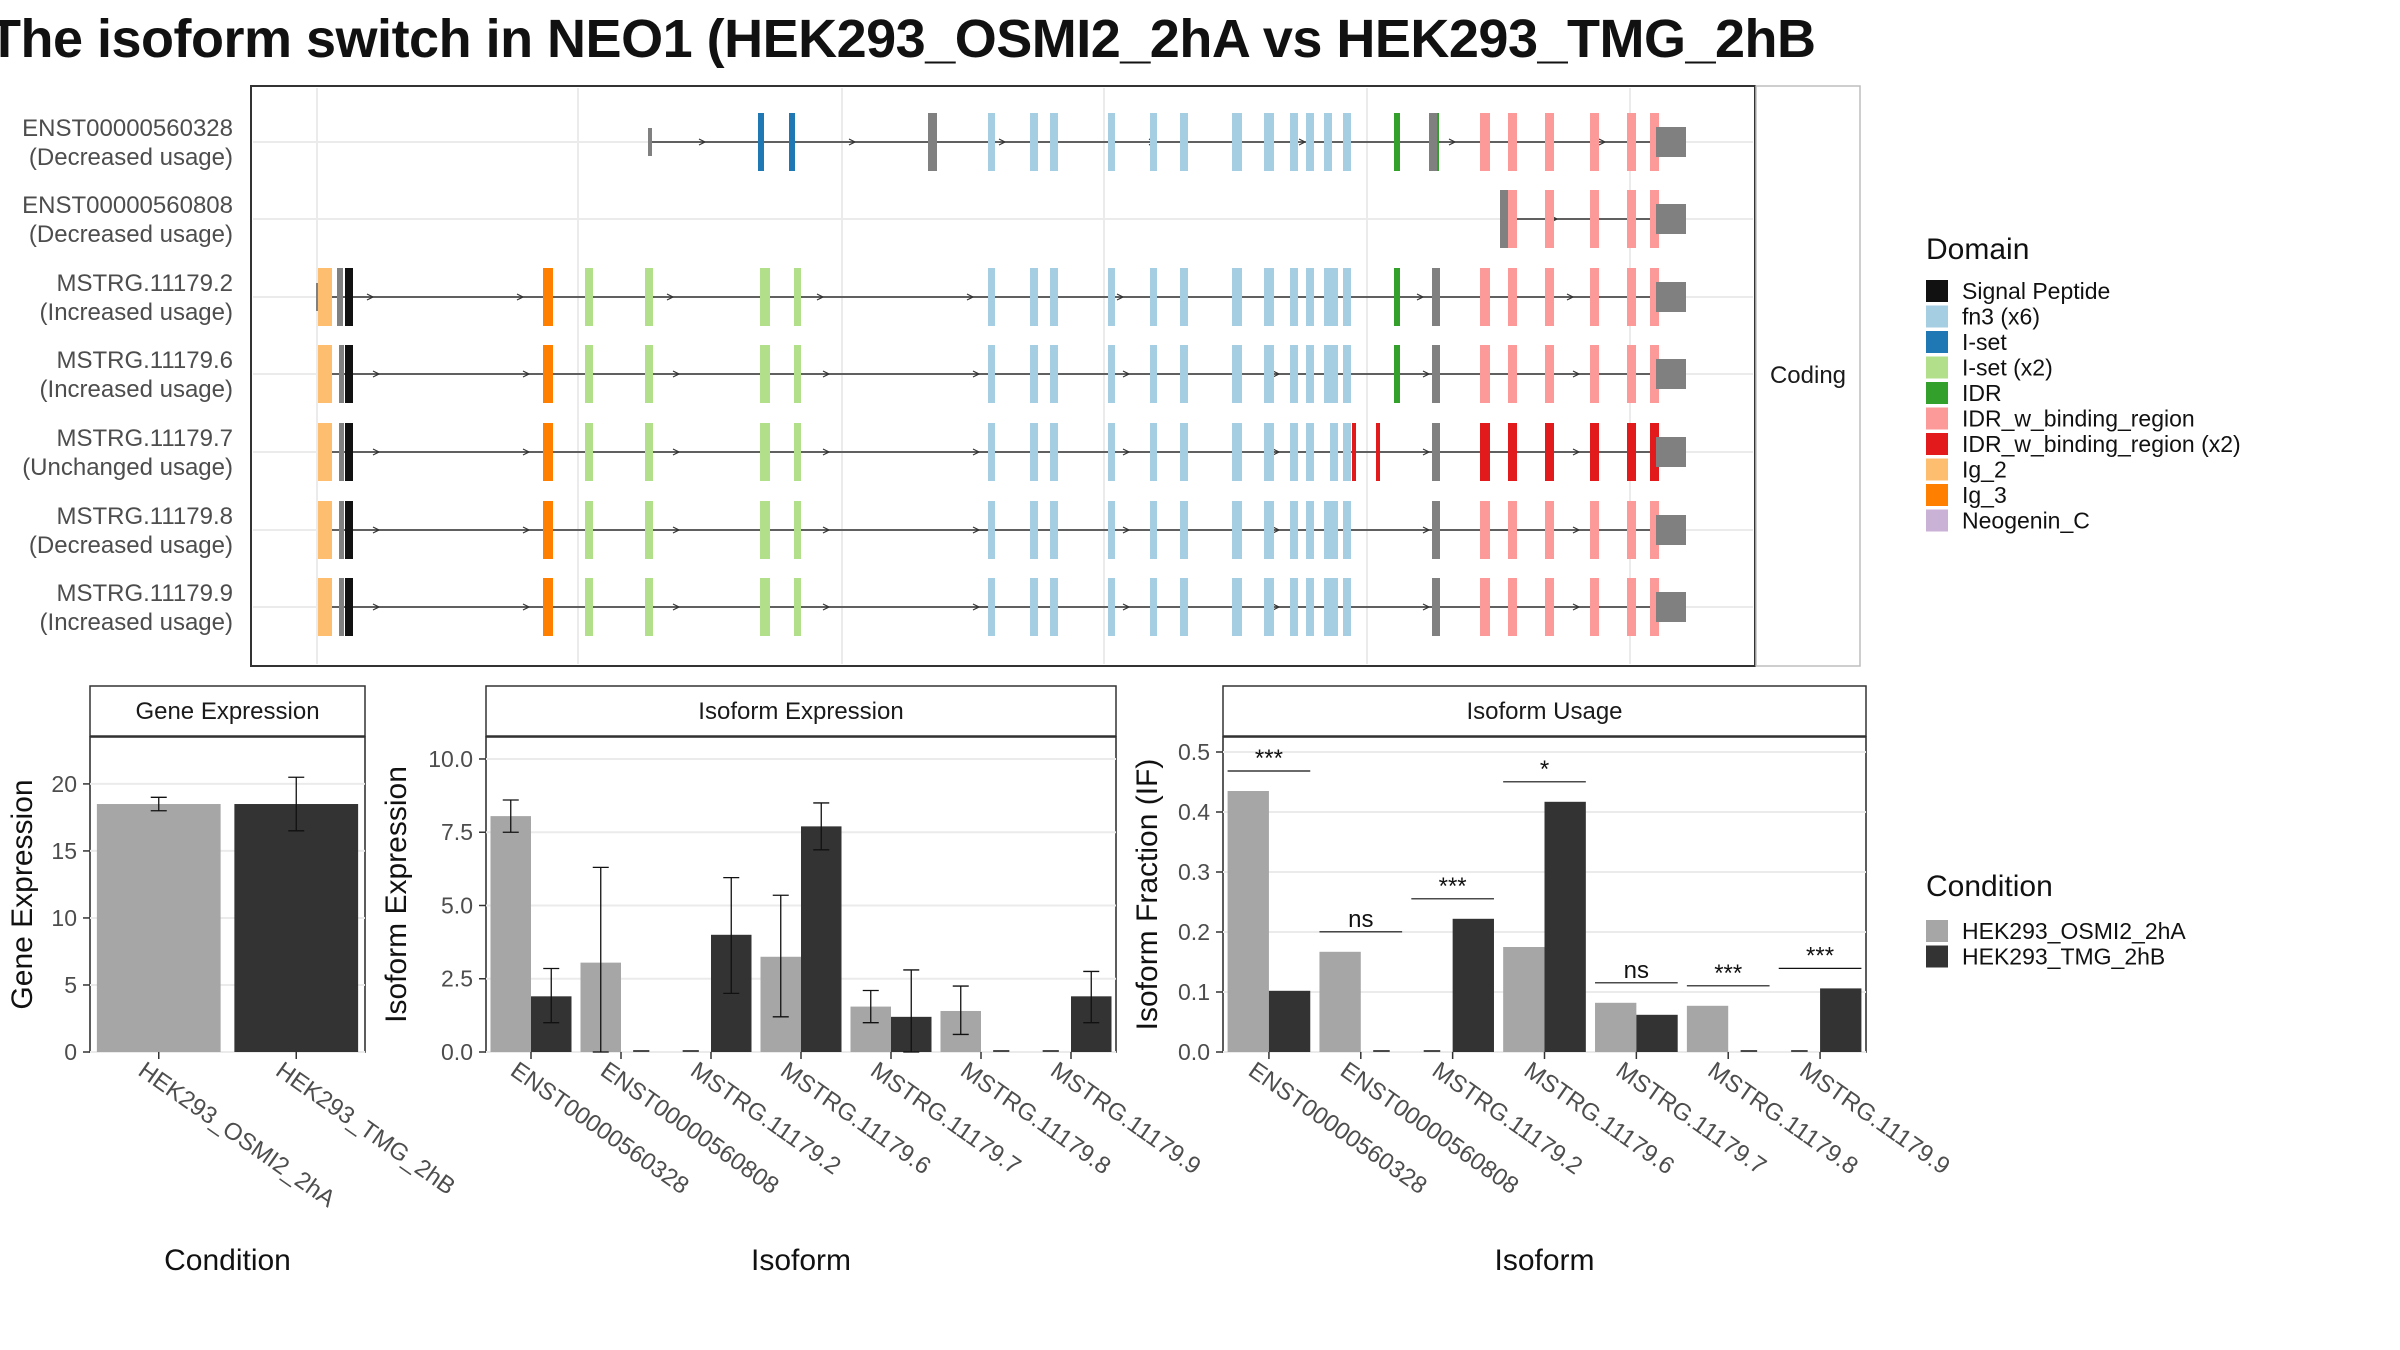 The width and height of the screenshot is (2400, 1350). Describe the element at coordinates (131, 234) in the screenshot. I see `transcript-usage-label: (Decreased usage)` at that location.